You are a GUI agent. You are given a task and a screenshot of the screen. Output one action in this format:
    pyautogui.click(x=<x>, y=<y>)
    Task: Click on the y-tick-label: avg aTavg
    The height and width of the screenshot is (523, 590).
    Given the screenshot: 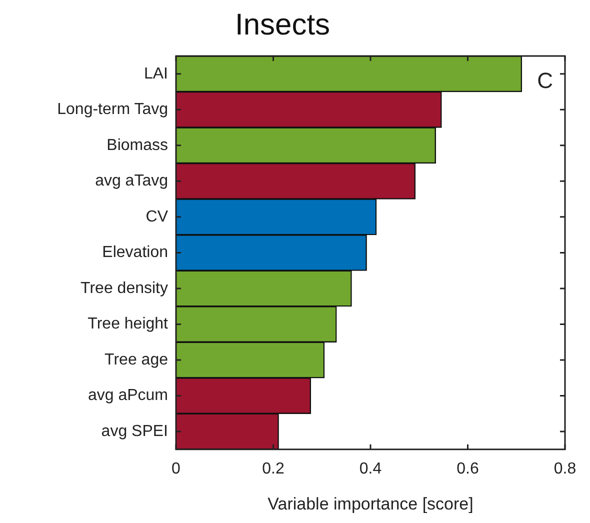 What is the action you would take?
    pyautogui.click(x=131, y=181)
    